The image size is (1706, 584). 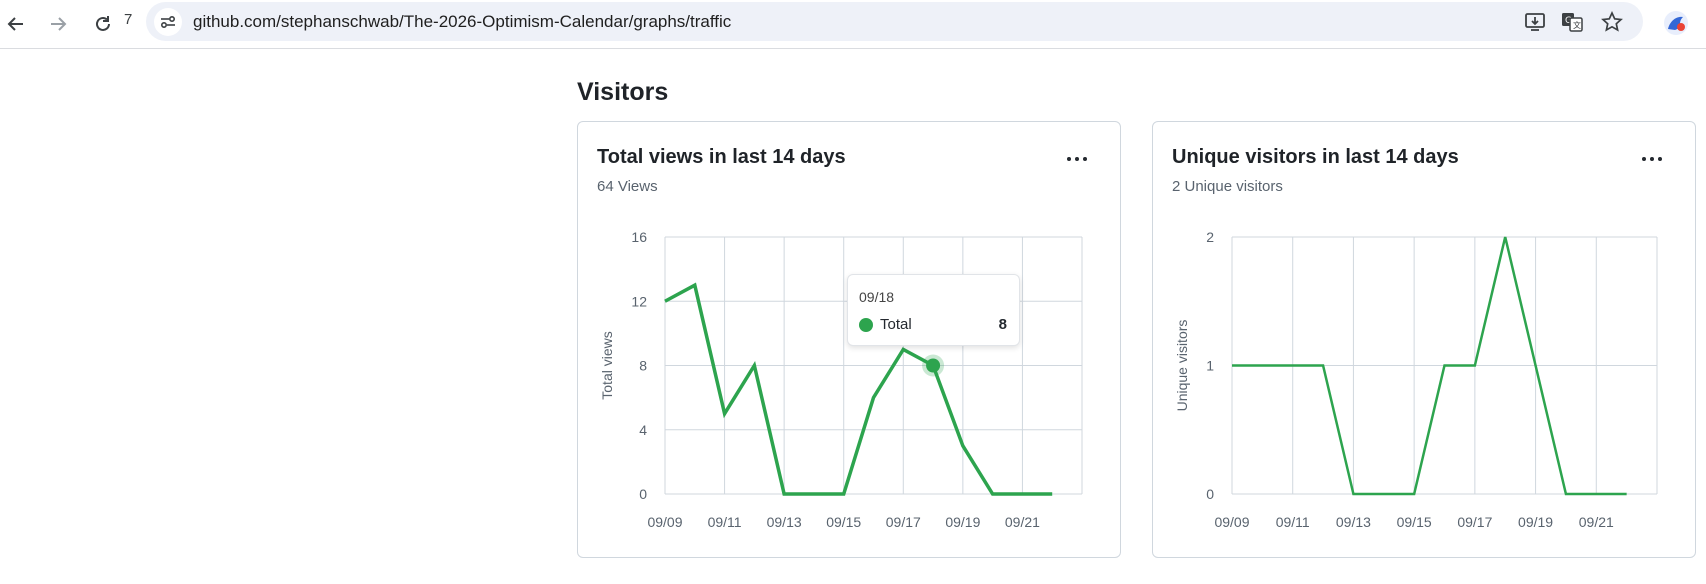 I want to click on y-tick-label: 4, so click(x=643, y=430).